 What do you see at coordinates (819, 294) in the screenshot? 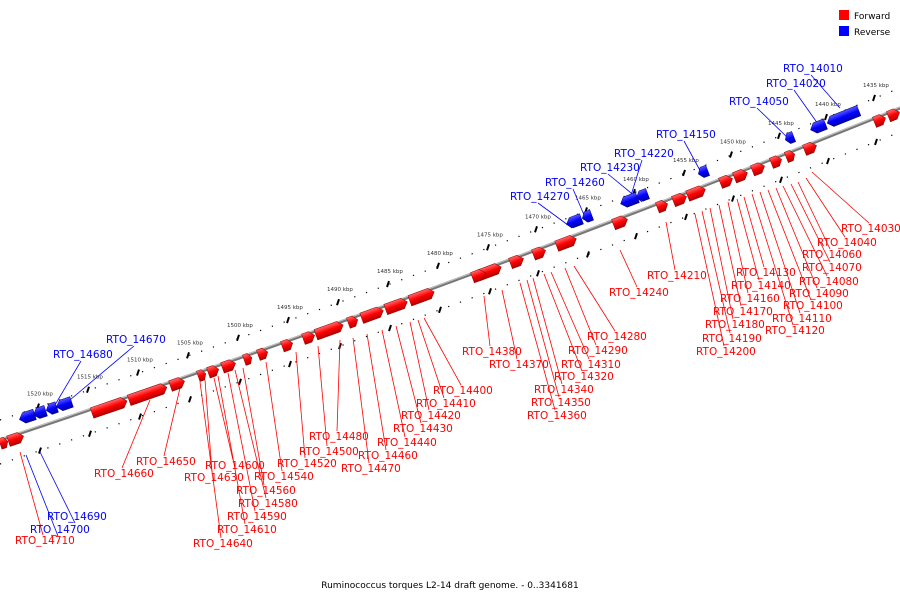
I see `forward-gene-label: RTO_14090` at bounding box center [819, 294].